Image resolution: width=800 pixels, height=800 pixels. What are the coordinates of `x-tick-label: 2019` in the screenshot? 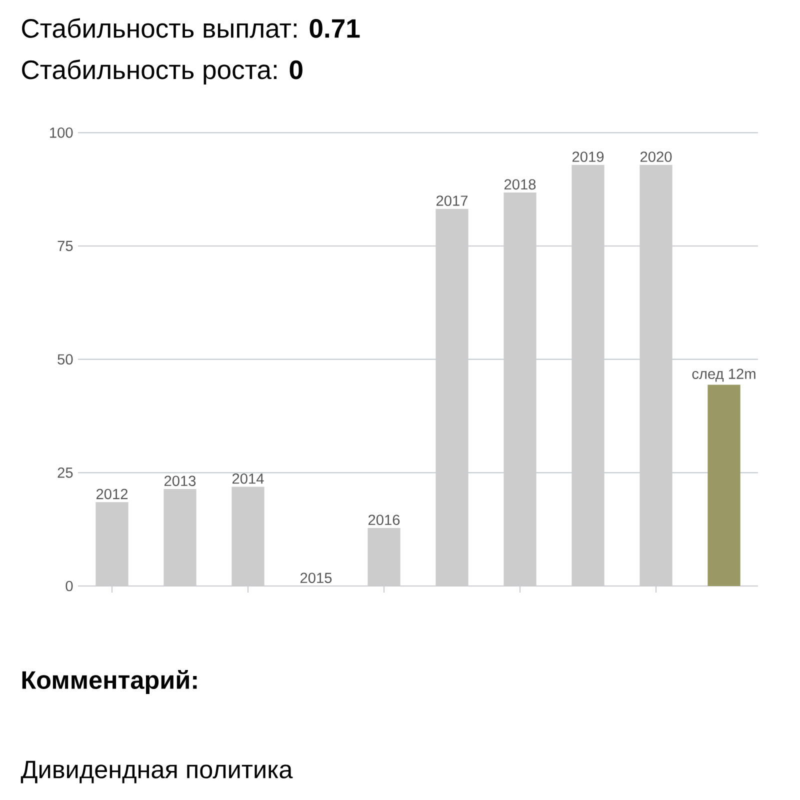 It's located at (588, 157).